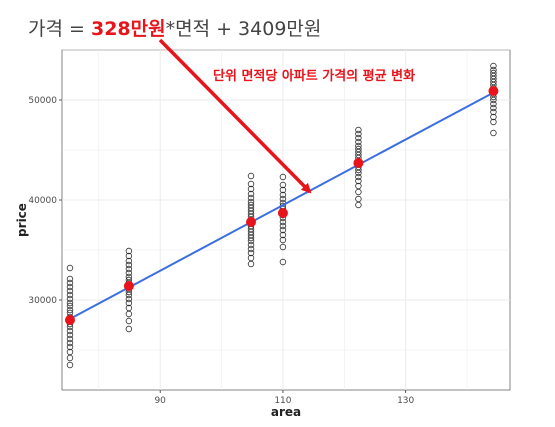  Describe the element at coordinates (42, 101) in the screenshot. I see `y-tick-label: 50000` at that location.